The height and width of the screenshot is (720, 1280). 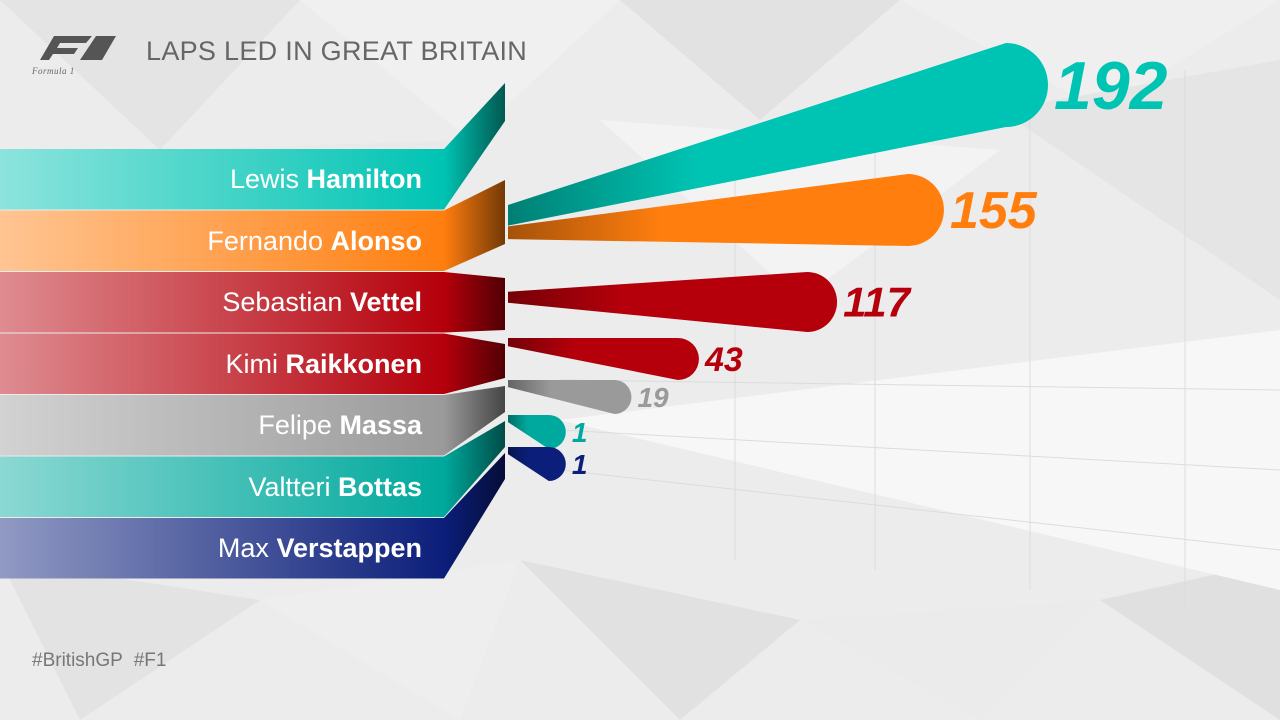 I want to click on chart-title: LAPS LED IN GREAT BRITAIN, so click(x=337, y=51).